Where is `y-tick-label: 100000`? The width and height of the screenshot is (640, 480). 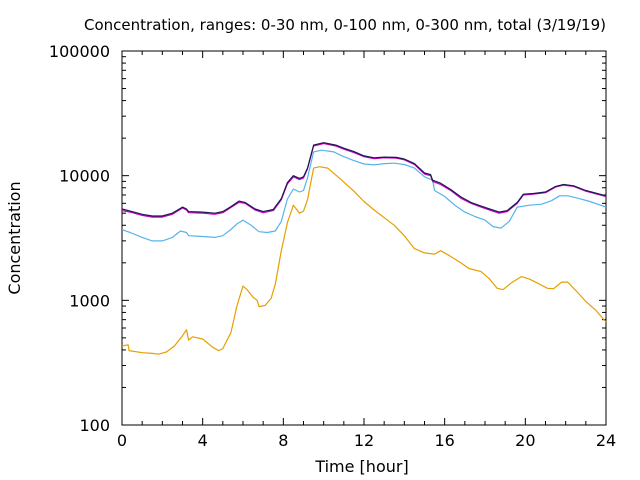
y-tick-label: 100000 is located at coordinates (79, 51).